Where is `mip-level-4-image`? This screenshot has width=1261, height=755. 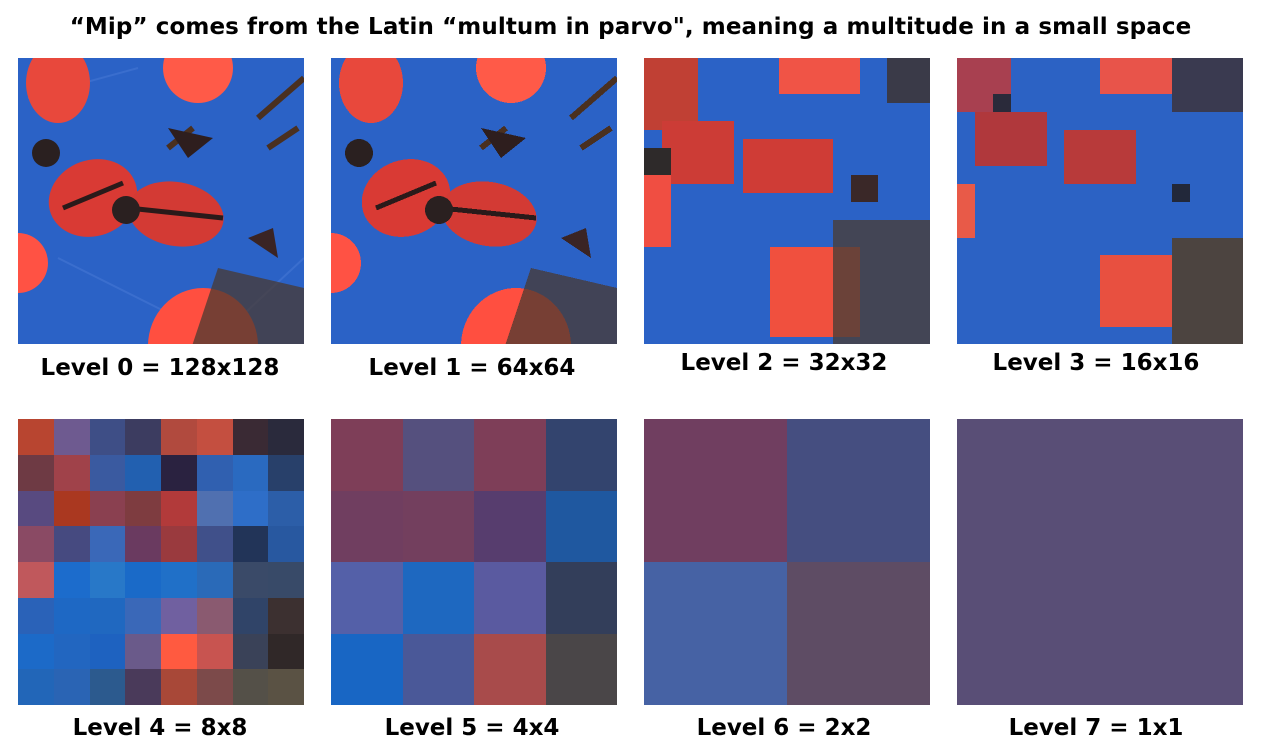
mip-level-4-image is located at coordinates (161, 562).